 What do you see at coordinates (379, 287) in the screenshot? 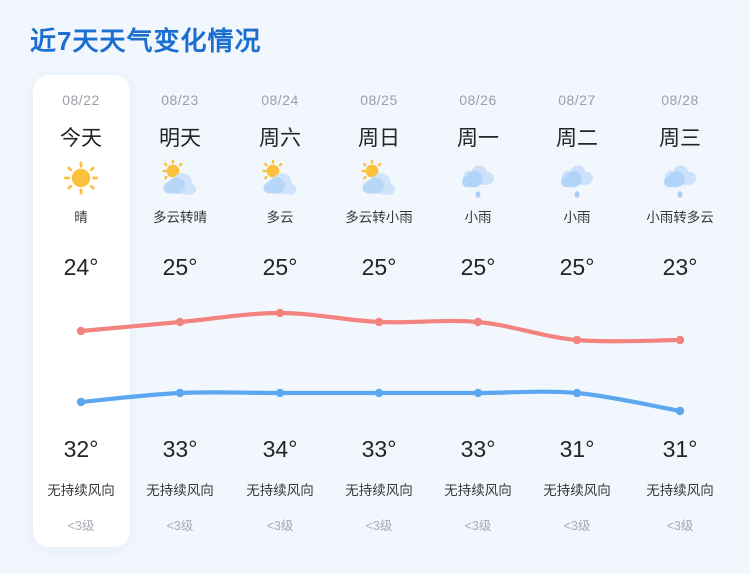
I see `forecast-day-column: 08/25 周日 多云转小雨 25° 33° 无持续风向 <3级` at bounding box center [379, 287].